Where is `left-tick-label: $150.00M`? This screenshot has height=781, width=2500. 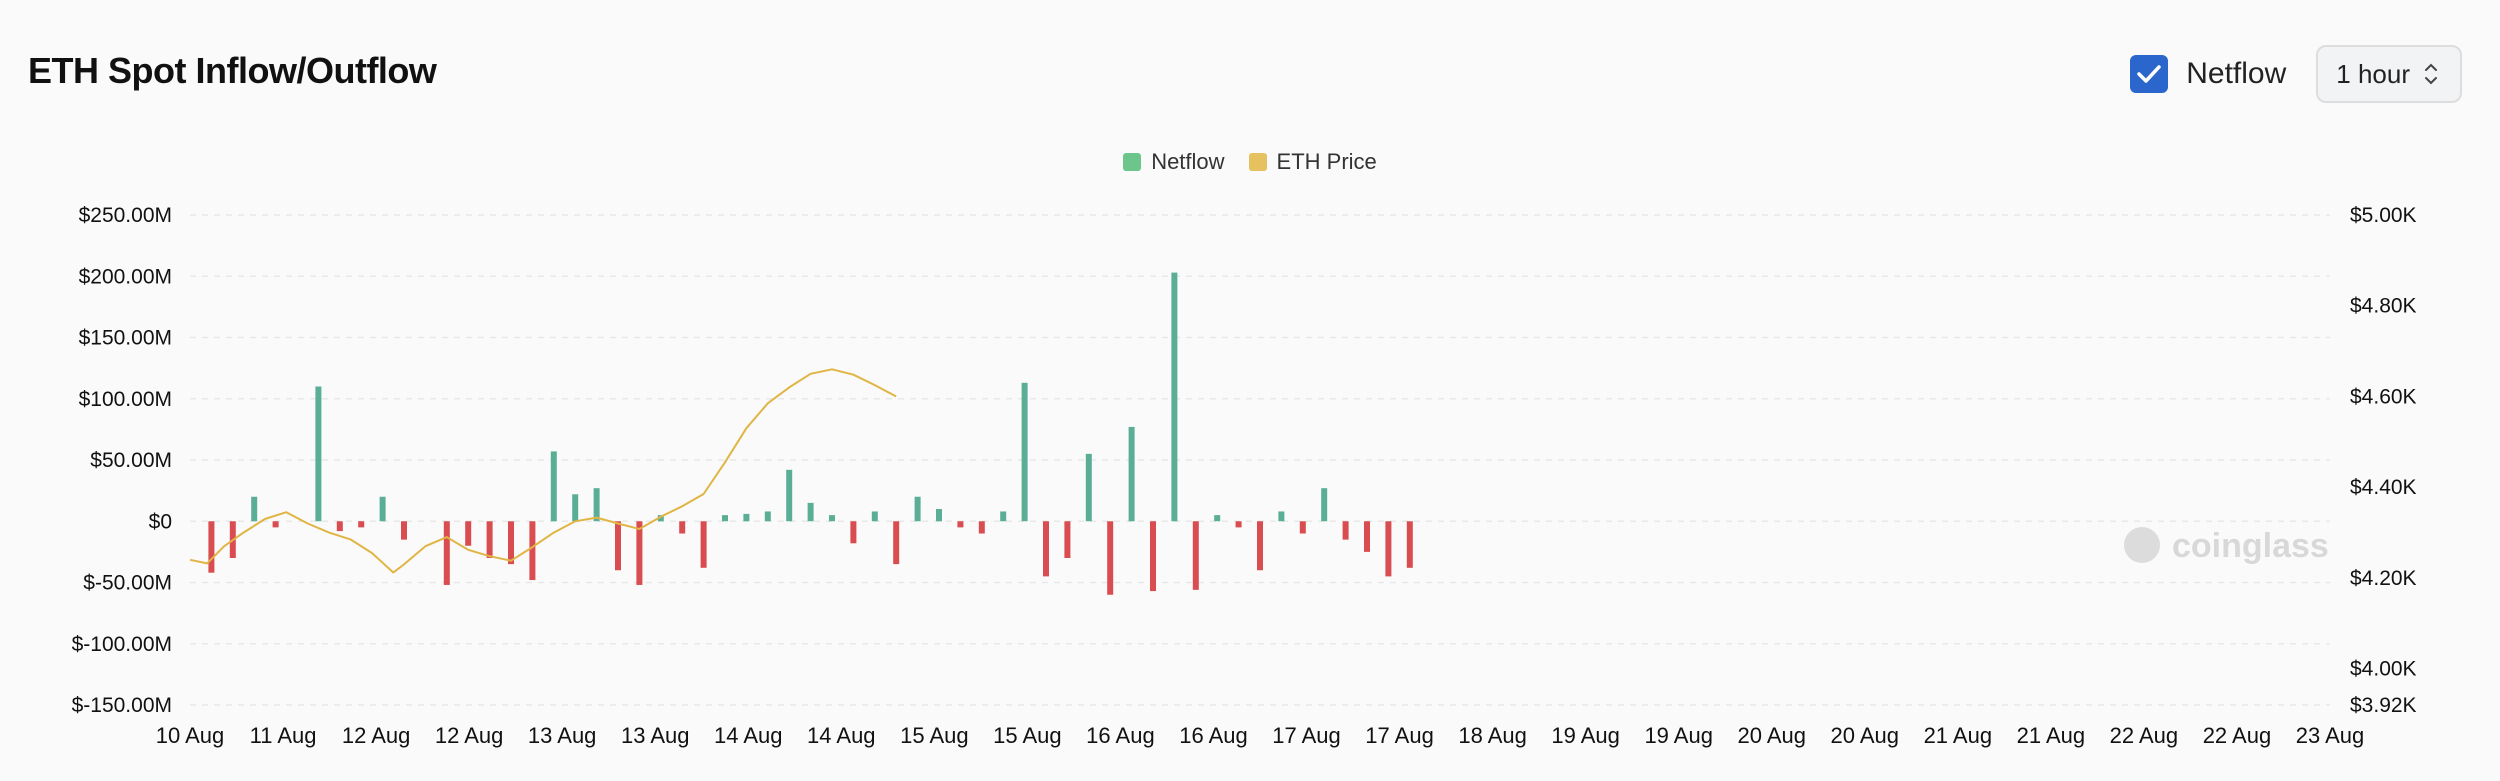 left-tick-label: $150.00M is located at coordinates (125, 338).